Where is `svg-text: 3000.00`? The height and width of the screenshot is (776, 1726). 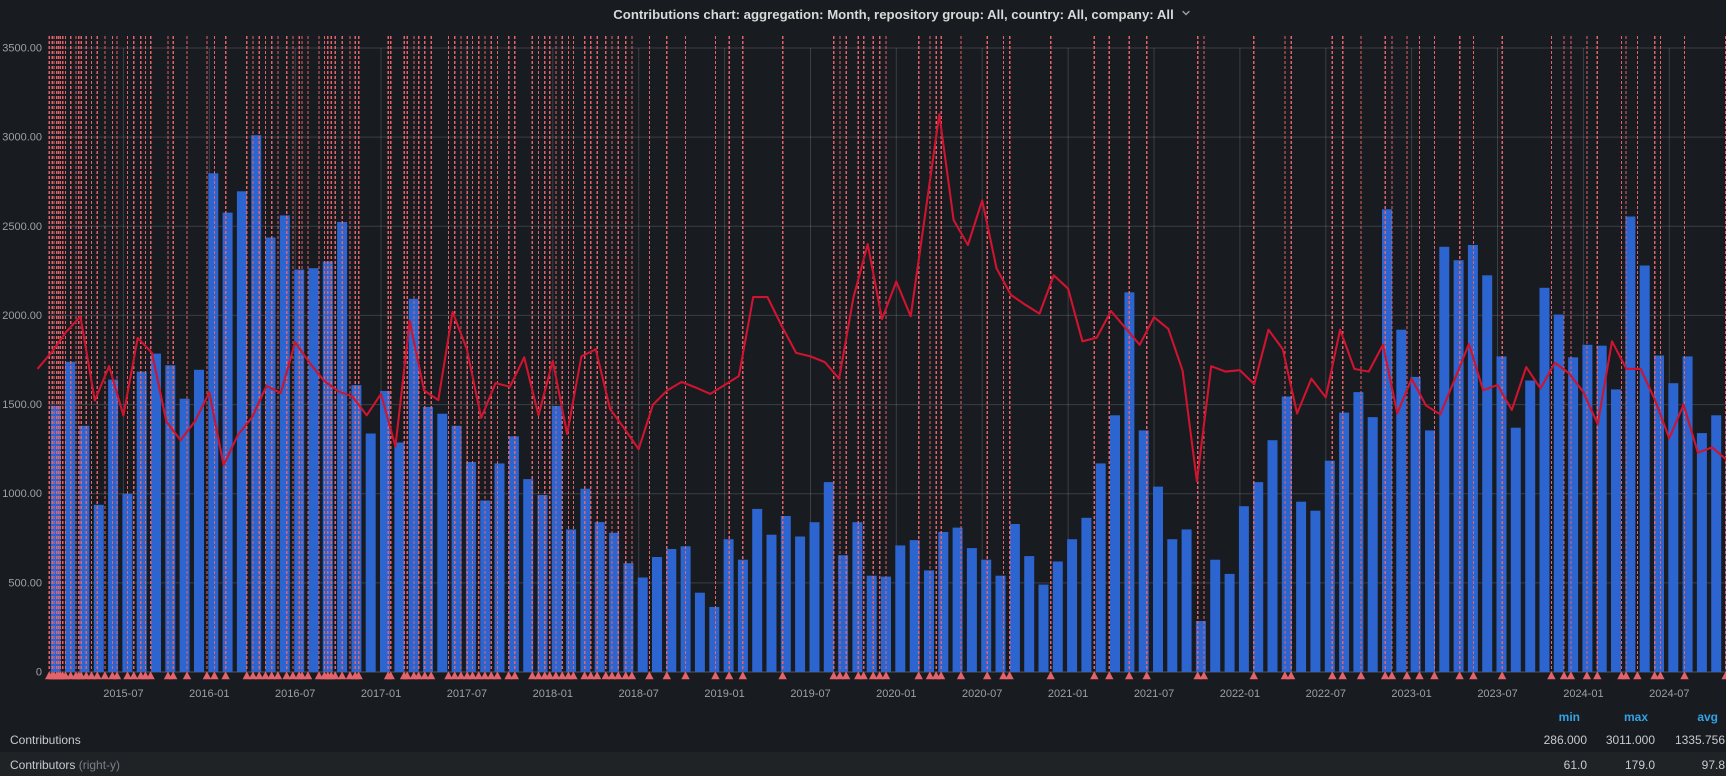
svg-text: 3000.00 is located at coordinates (22, 138).